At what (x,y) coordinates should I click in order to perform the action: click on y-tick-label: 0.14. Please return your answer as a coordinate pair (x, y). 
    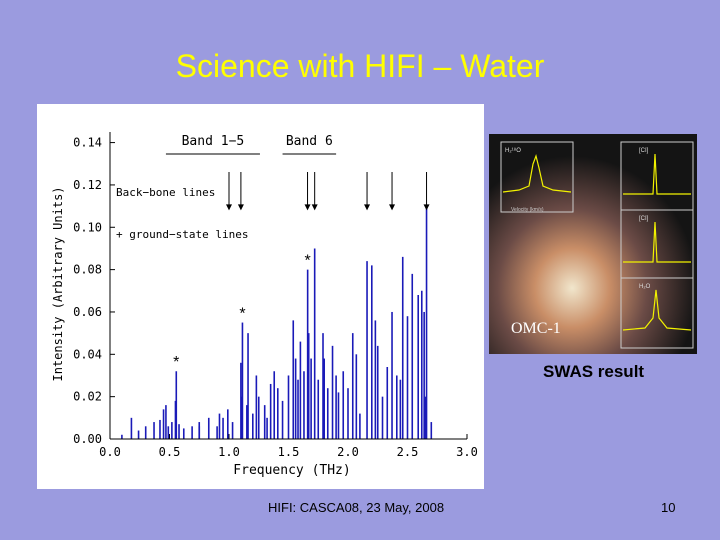
    Looking at the image, I should click on (87, 143).